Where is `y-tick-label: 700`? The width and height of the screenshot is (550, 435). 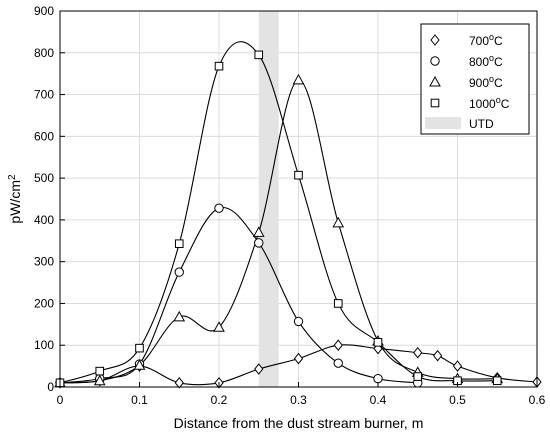
y-tick-label: 700 is located at coordinates (44, 95).